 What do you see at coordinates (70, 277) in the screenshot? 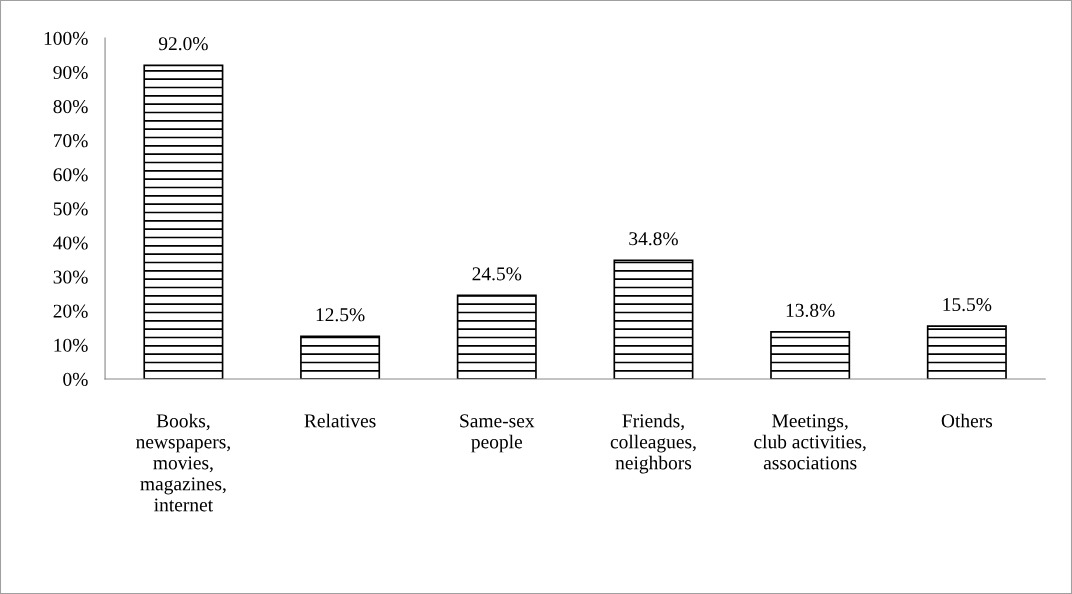
I see `y-tick-label: 30%` at bounding box center [70, 277].